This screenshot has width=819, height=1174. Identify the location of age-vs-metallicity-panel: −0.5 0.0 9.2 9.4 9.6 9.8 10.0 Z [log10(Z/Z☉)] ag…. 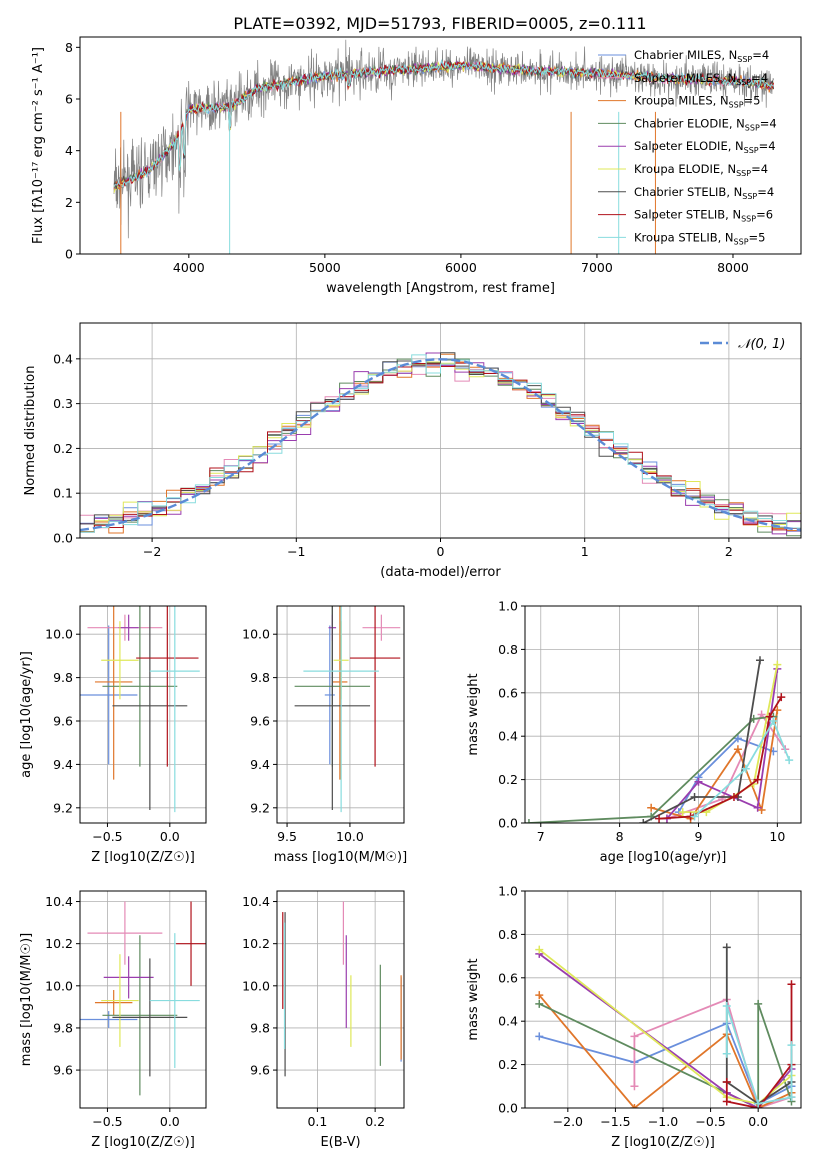
(113, 735).